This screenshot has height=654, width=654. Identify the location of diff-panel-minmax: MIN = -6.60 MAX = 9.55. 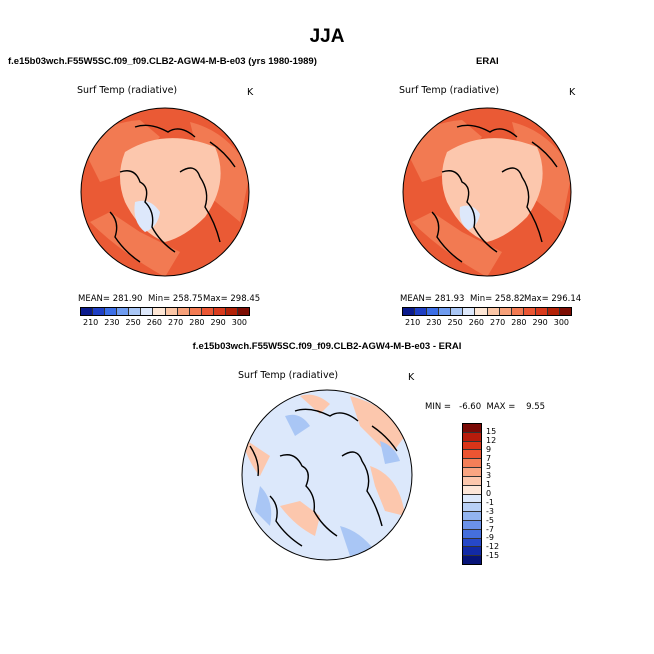
(485, 407).